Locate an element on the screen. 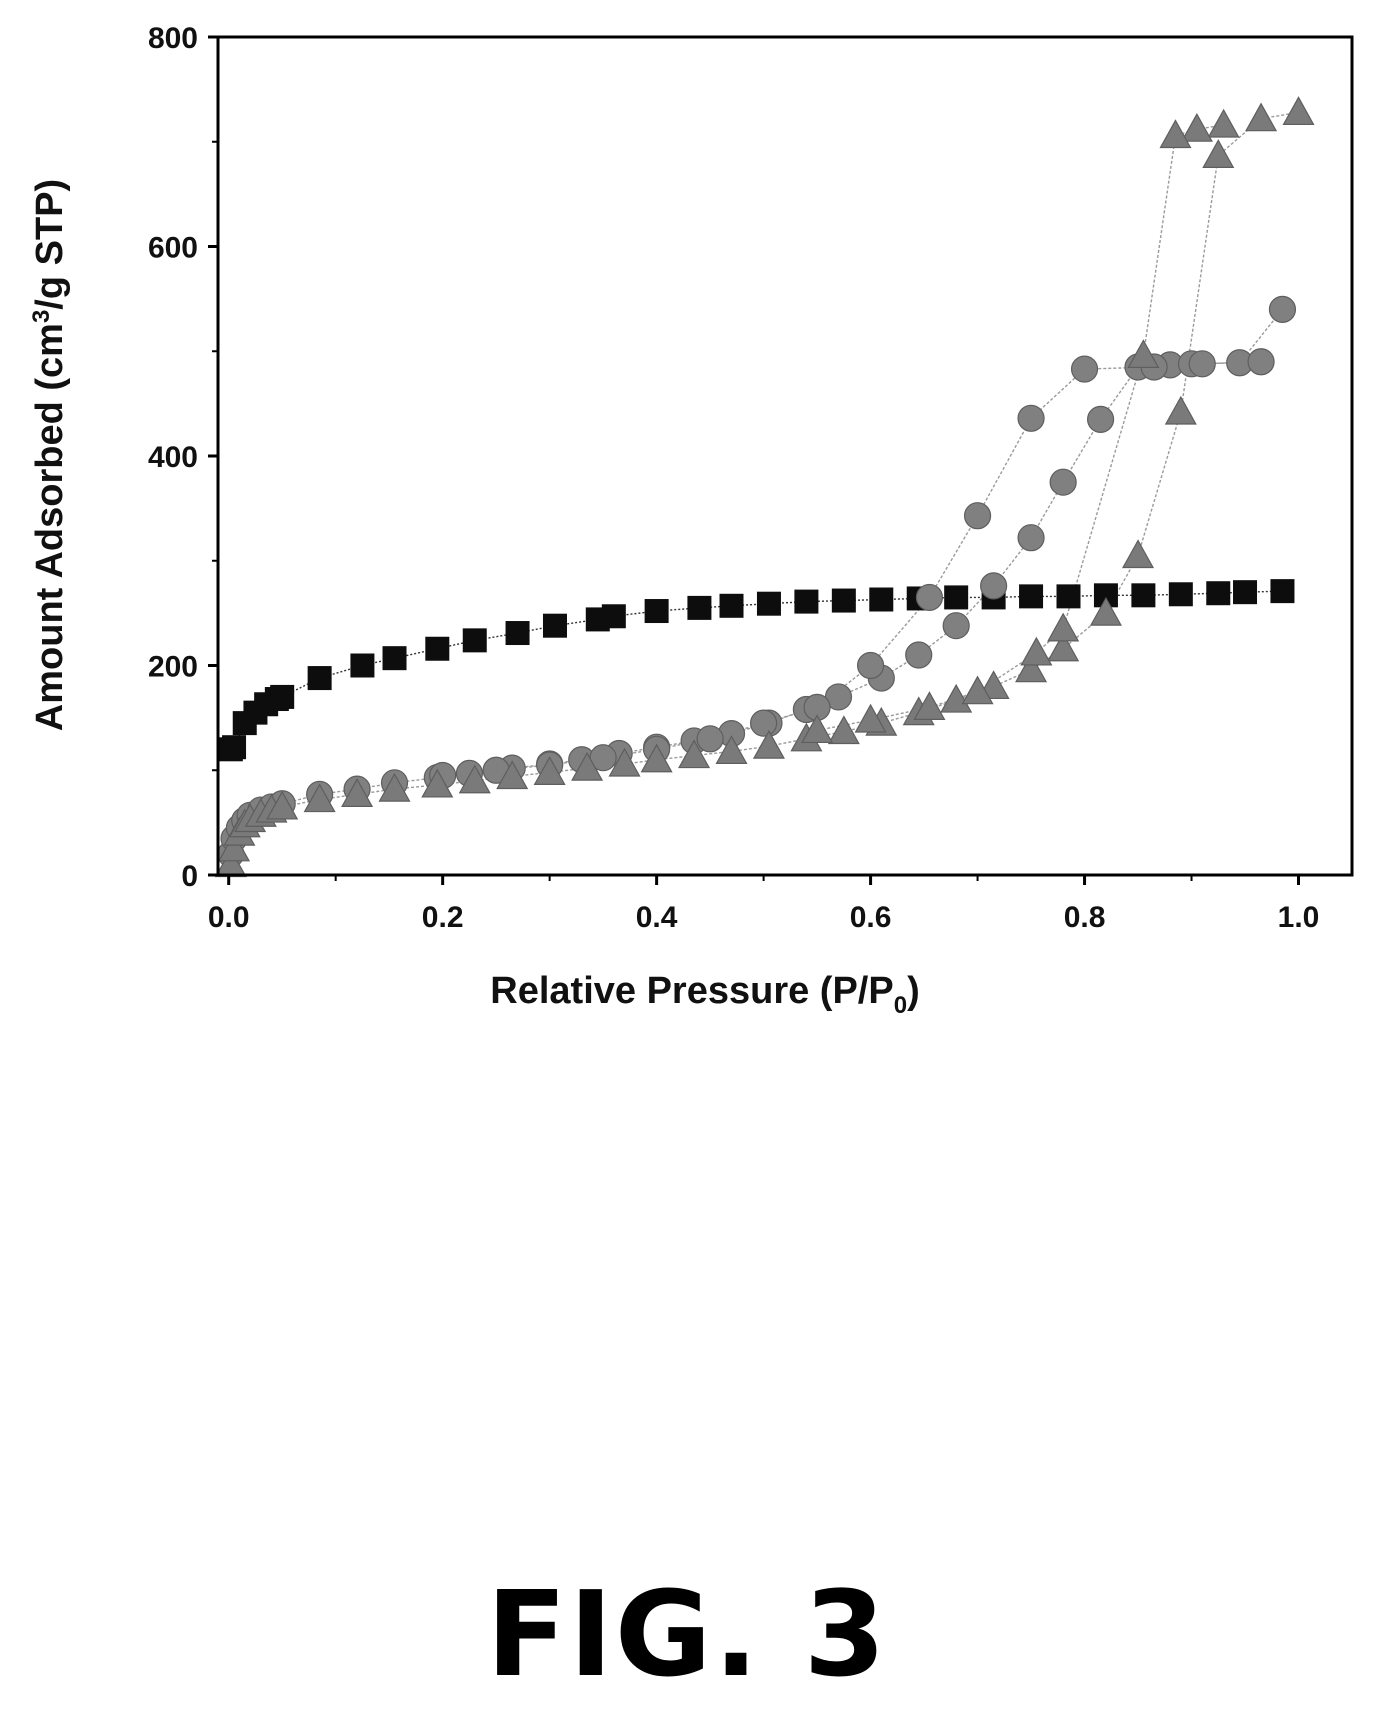 The height and width of the screenshot is (1733, 1374). x-tick-label: 0.4 is located at coordinates (657, 917).